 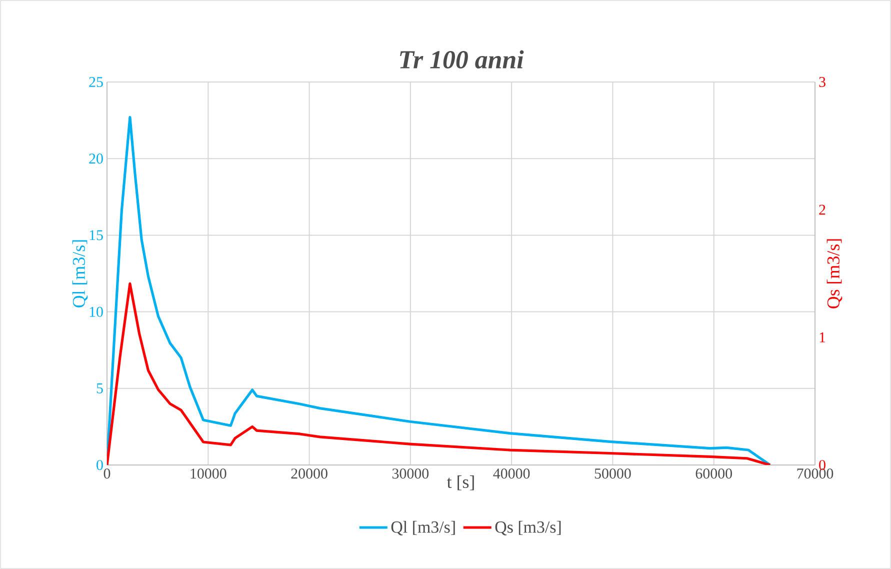 I want to click on y-tick-label: 0, so click(x=99, y=465).